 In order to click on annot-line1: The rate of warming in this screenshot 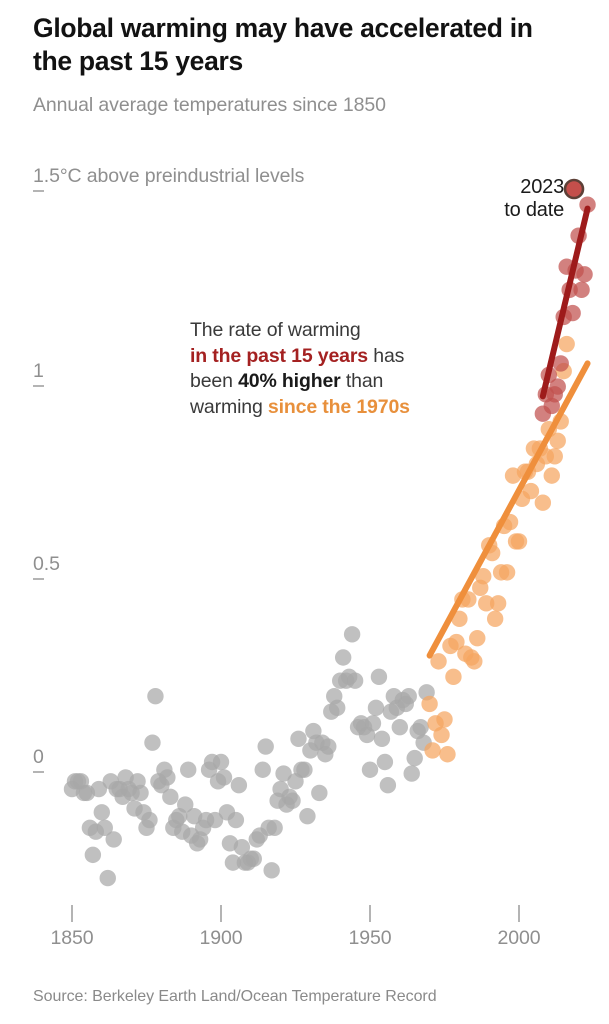, I will do `click(275, 330)`.